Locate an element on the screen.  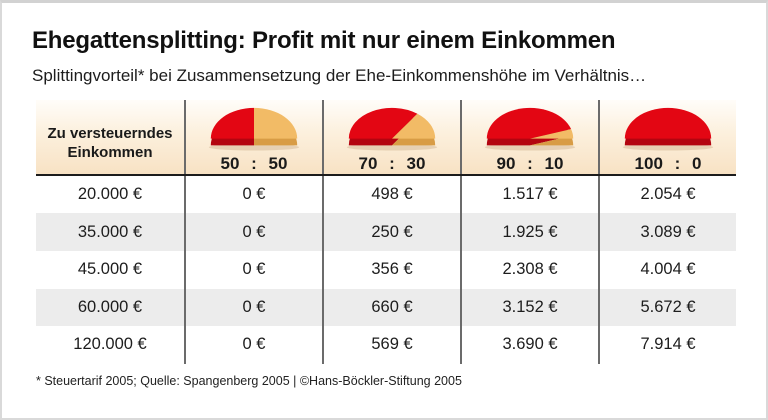
column-header-70-30: 70 : 30 is located at coordinates (391, 136).